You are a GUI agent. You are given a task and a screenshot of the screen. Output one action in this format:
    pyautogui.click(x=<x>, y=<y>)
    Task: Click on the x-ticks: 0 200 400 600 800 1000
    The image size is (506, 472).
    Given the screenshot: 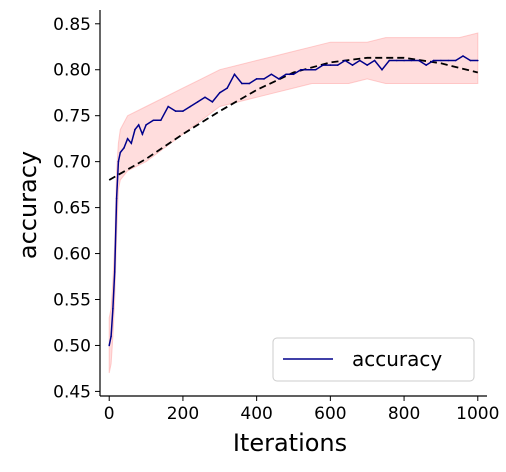 What is the action you would take?
    pyautogui.click(x=301, y=410)
    